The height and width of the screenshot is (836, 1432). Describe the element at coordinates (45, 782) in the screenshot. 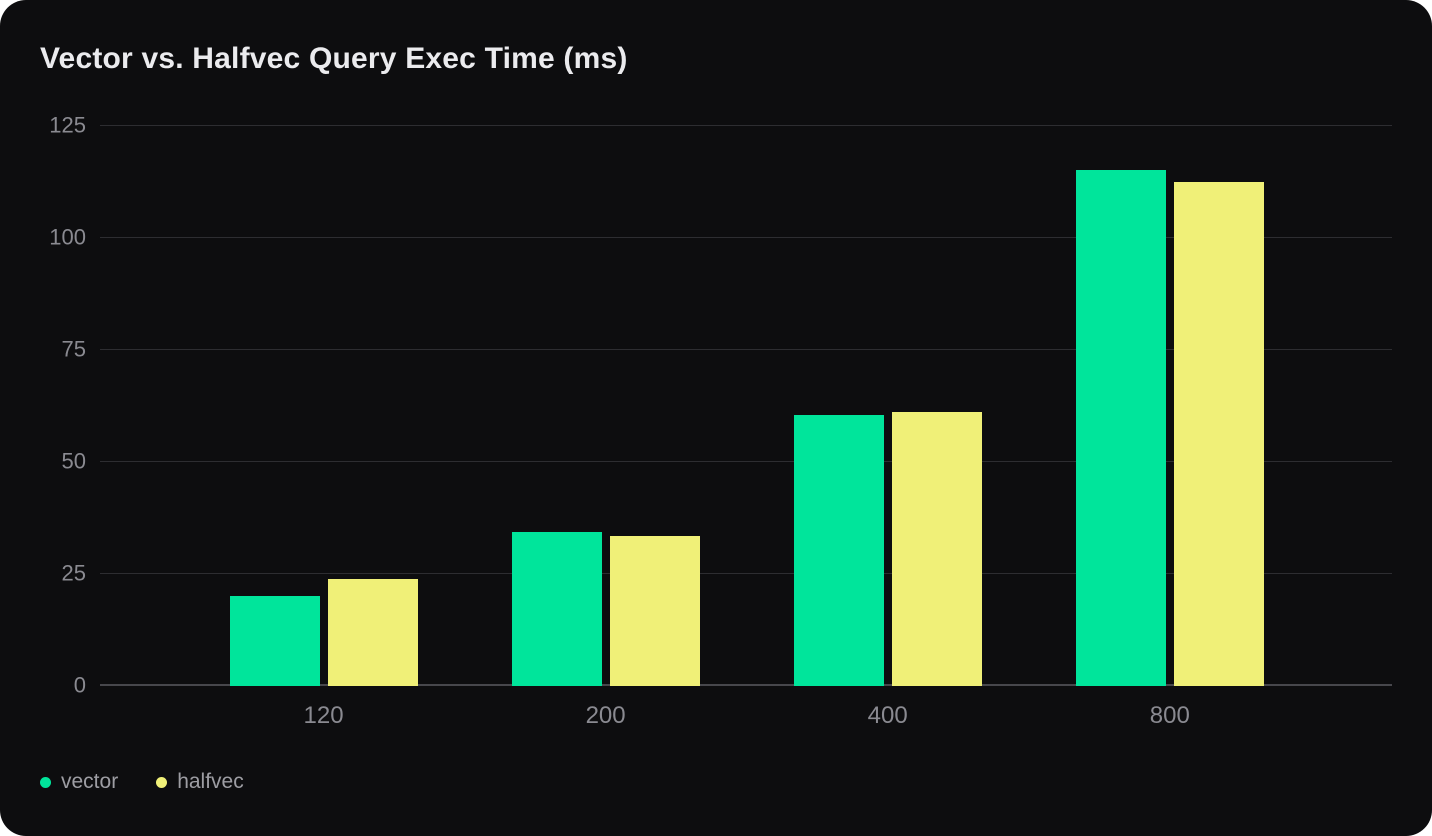

I see `legend-dot-vector` at that location.